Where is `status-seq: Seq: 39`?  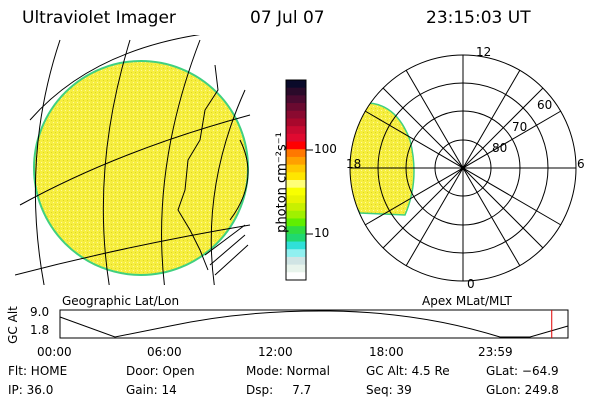
status-seq: Seq: 39 is located at coordinates (389, 390).